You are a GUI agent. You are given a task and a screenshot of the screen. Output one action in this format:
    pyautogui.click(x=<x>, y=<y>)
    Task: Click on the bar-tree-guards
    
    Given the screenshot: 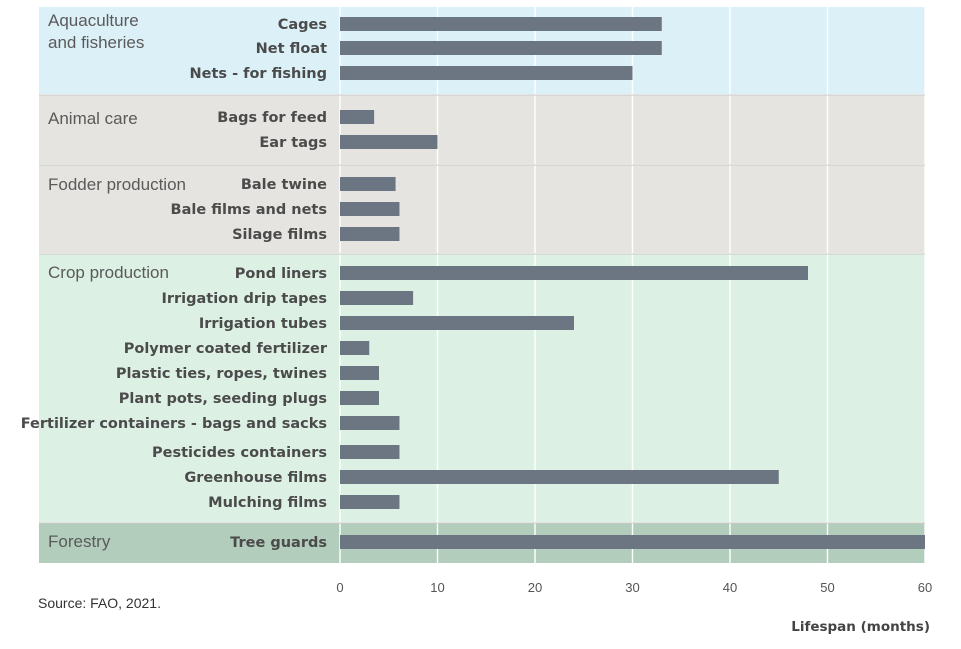 What is the action you would take?
    pyautogui.click(x=632, y=542)
    